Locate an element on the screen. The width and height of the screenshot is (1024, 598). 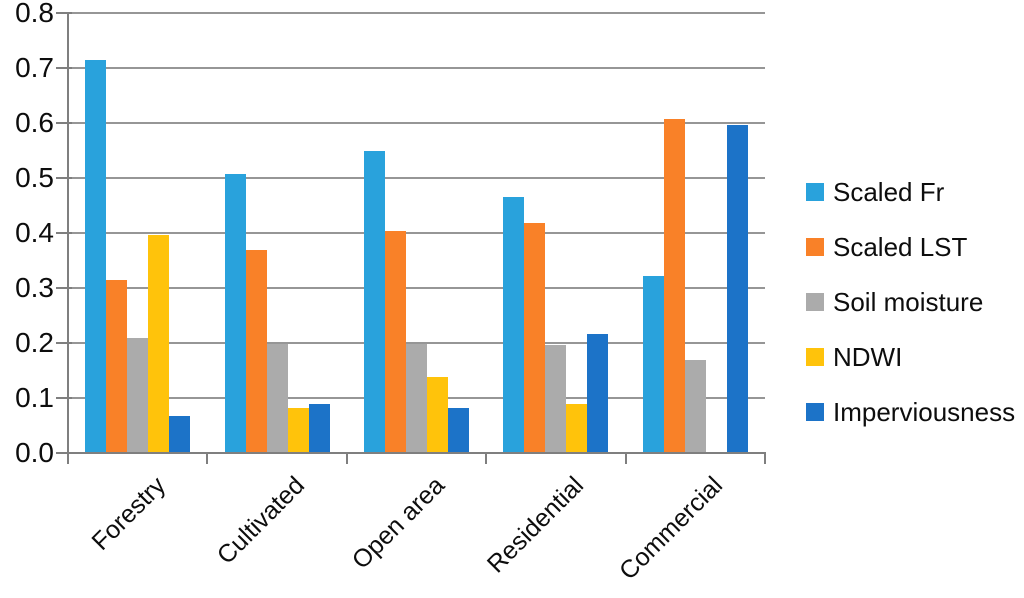
legend-label: Soil moisture is located at coordinates (908, 302).